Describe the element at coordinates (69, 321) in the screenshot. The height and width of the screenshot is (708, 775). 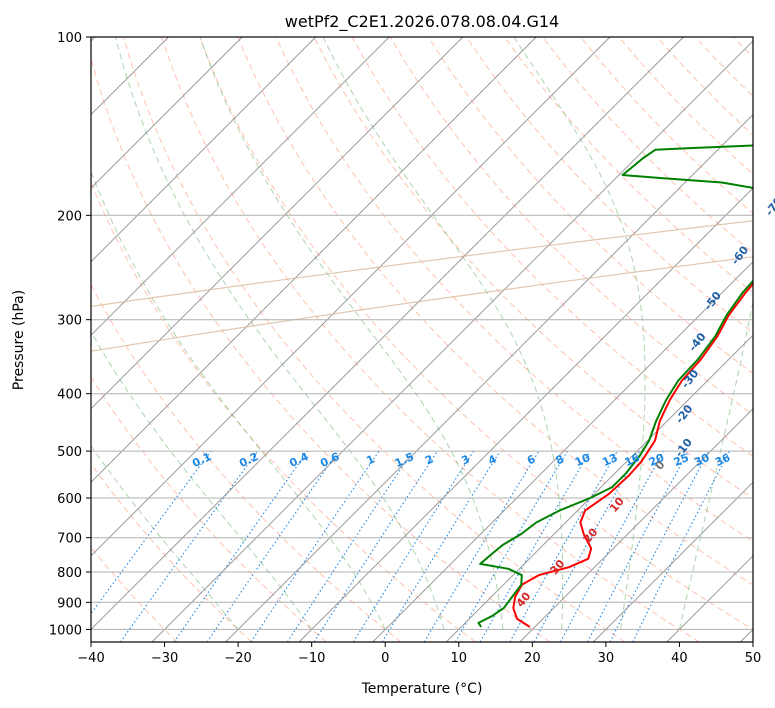
I see `y-tick-label: 300` at that location.